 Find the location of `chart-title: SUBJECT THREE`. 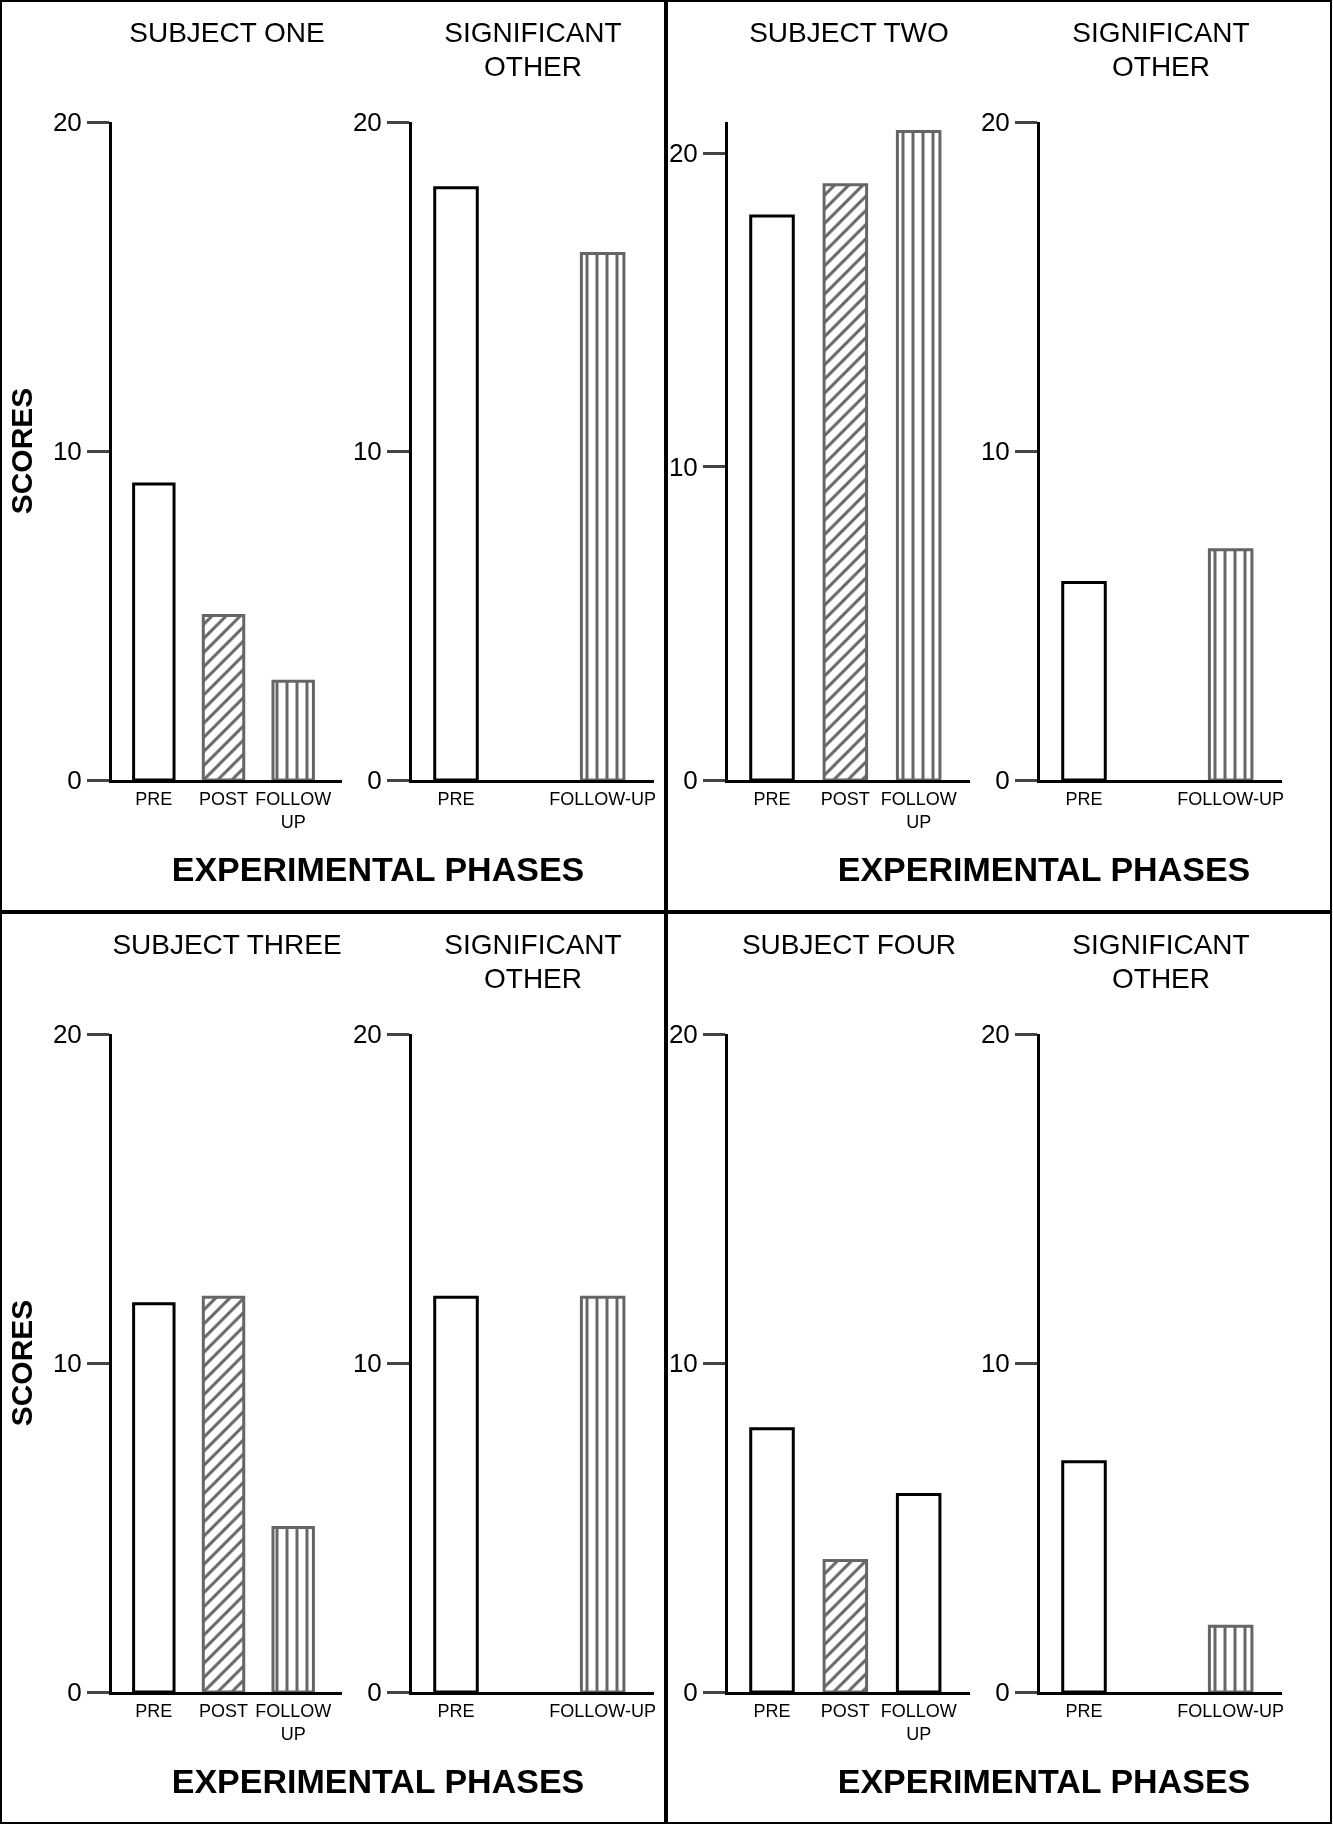

chart-title: SUBJECT THREE is located at coordinates (227, 945).